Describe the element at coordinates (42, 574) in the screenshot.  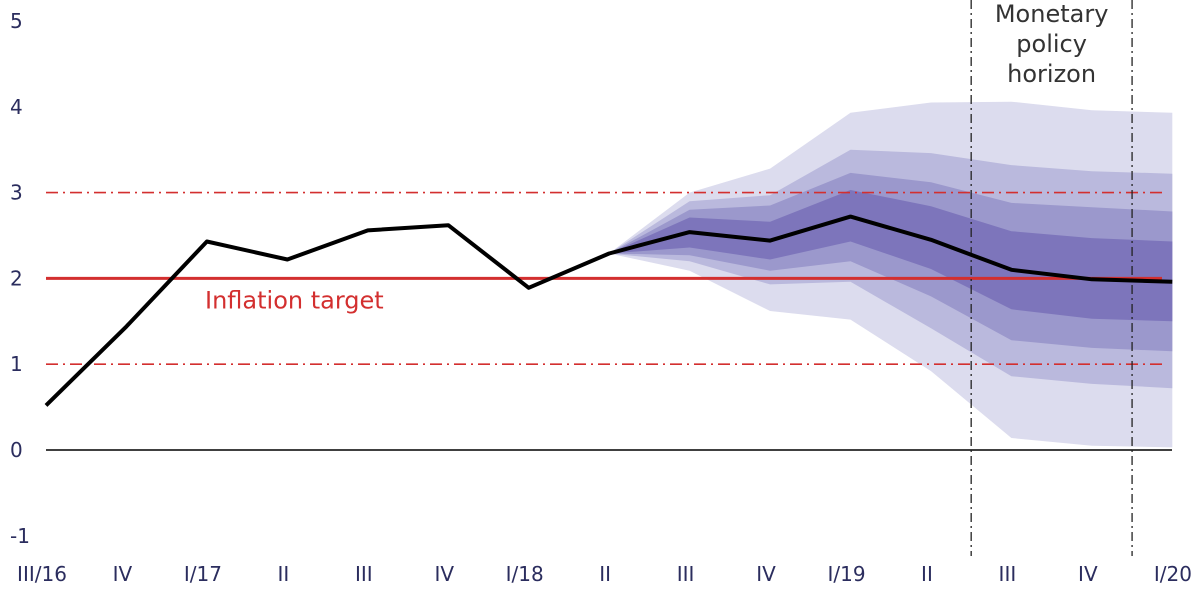
I see `x-tick-label: III/16` at that location.